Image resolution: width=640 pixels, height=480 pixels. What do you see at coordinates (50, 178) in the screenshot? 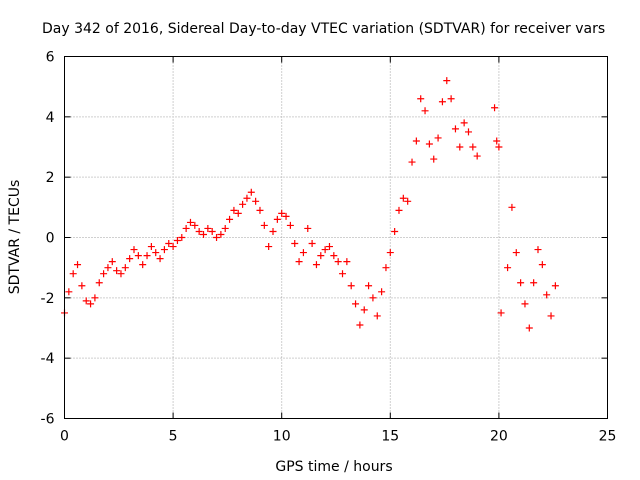
I see `y-tick-label: 2` at bounding box center [50, 178].